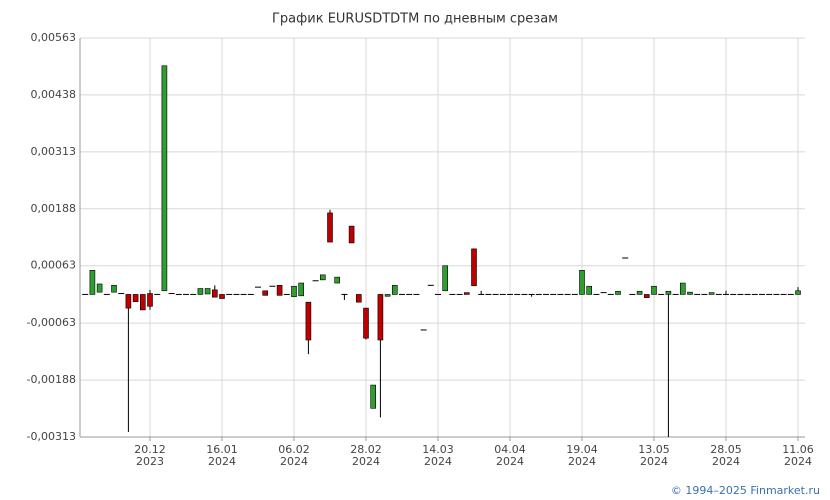 Image resolution: width=830 pixels, height=500 pixels. Describe the element at coordinates (51, 379) in the screenshot. I see `y-tick-label: -0,00188` at that location.